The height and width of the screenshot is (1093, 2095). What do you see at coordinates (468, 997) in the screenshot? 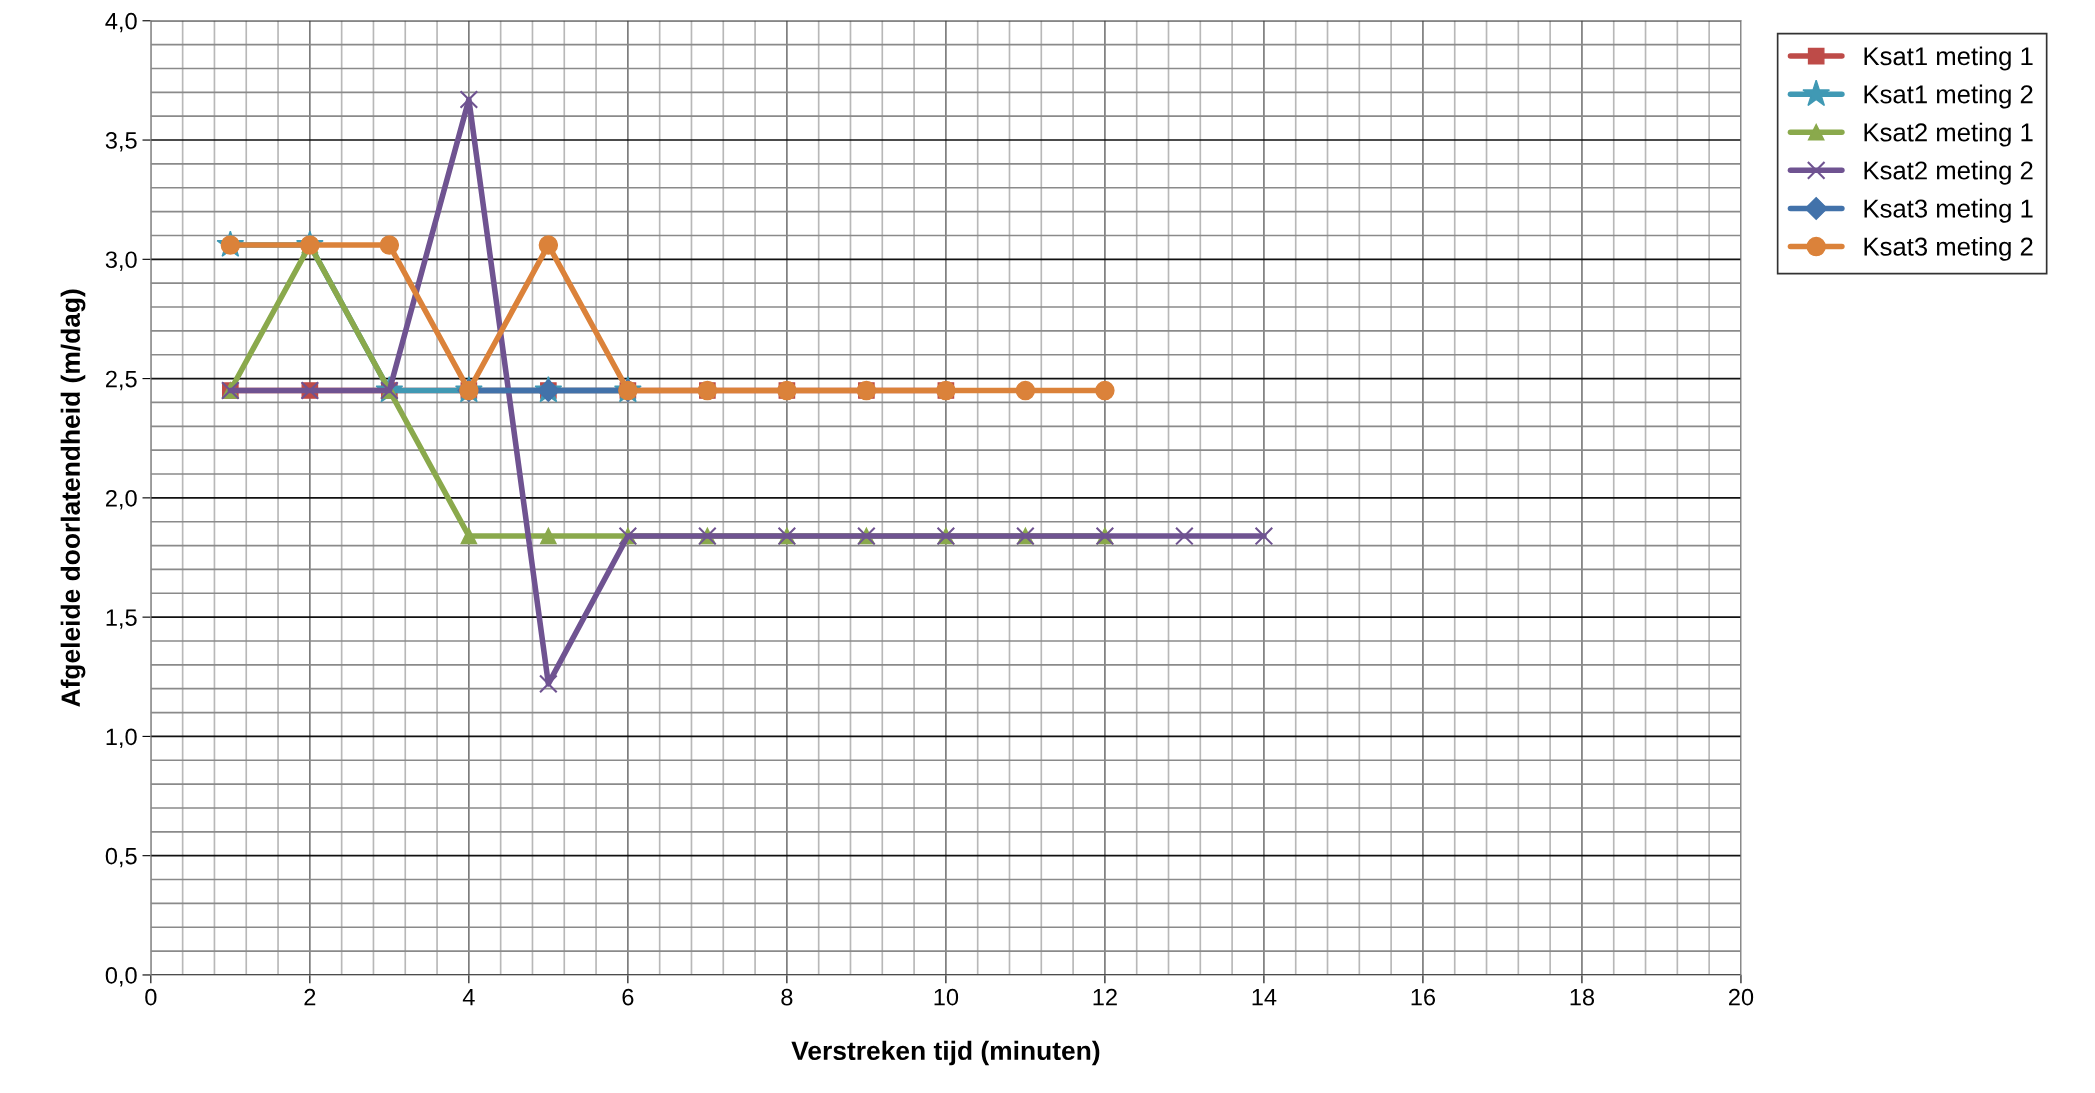
I see `x-tick-label: 4` at bounding box center [468, 997].